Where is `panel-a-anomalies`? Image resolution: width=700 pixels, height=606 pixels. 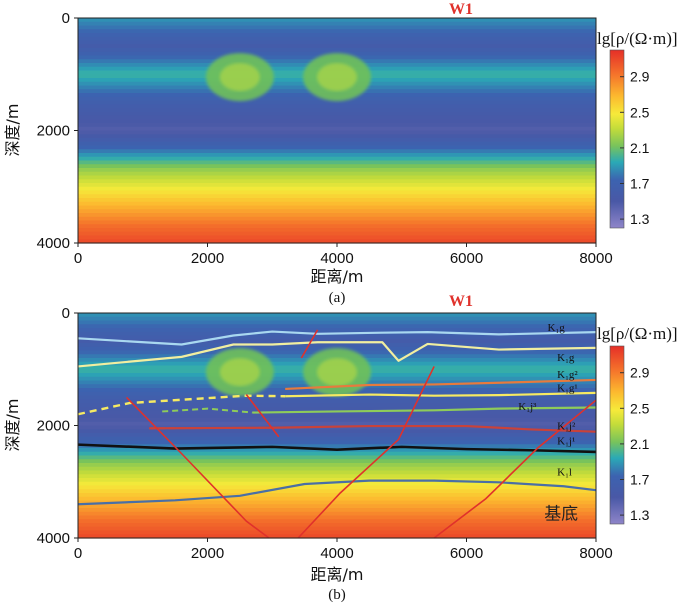
panel-a-anomalies is located at coordinates (288, 77).